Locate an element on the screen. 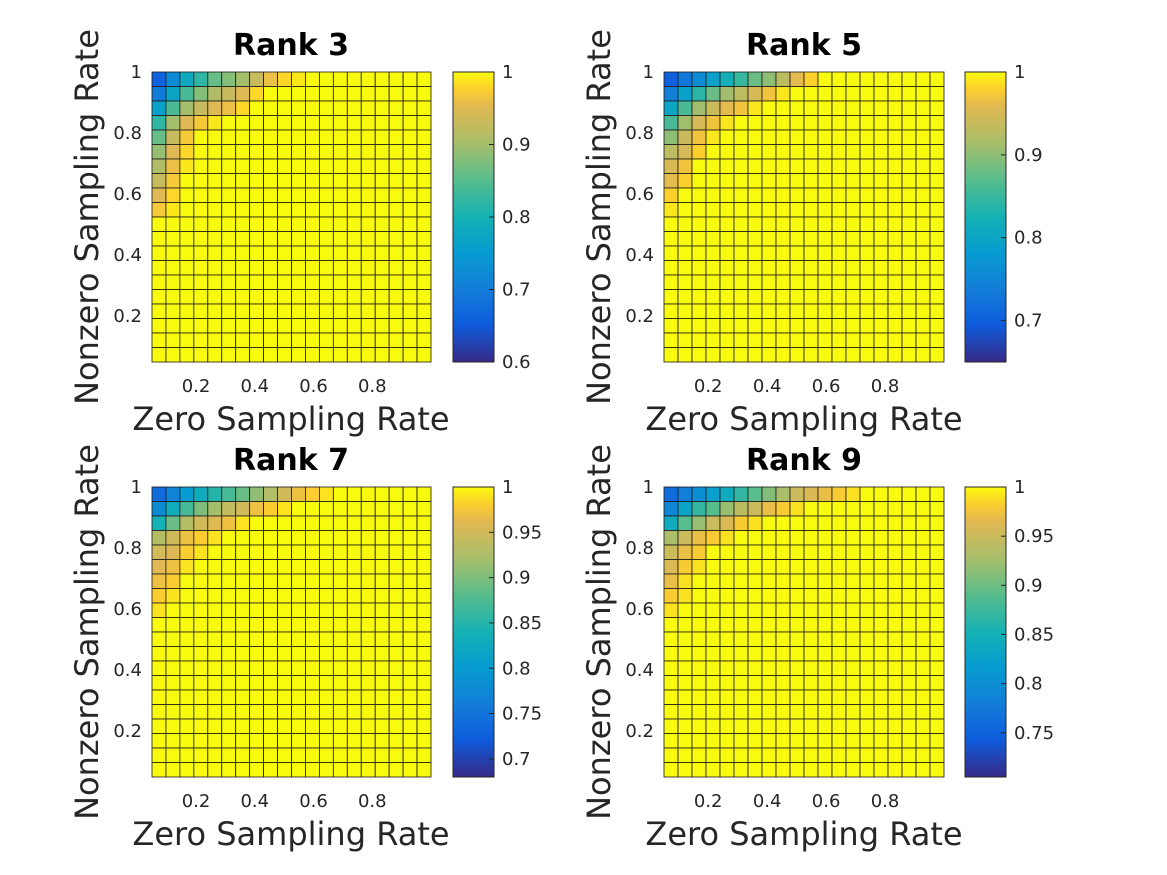  colorbar-tick-label: 0.9 is located at coordinates (516, 145).